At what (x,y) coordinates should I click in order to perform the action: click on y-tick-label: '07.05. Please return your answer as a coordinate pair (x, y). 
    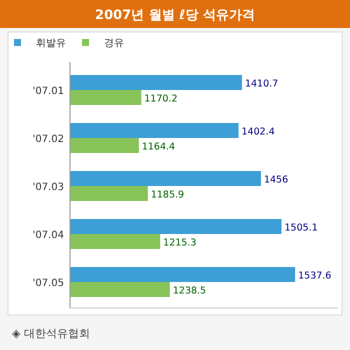
    Looking at the image, I should click on (48, 283).